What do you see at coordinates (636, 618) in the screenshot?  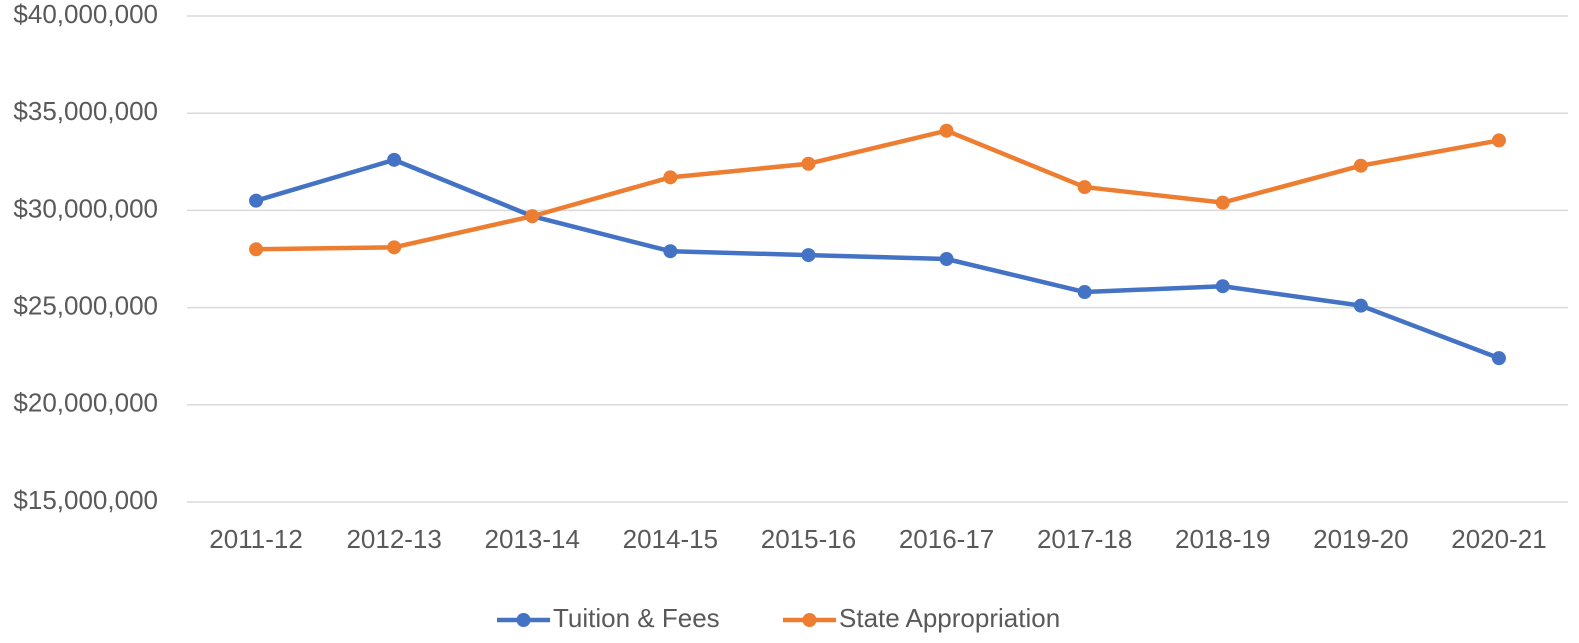 I see `legend-label: Tuition & Fees` at bounding box center [636, 618].